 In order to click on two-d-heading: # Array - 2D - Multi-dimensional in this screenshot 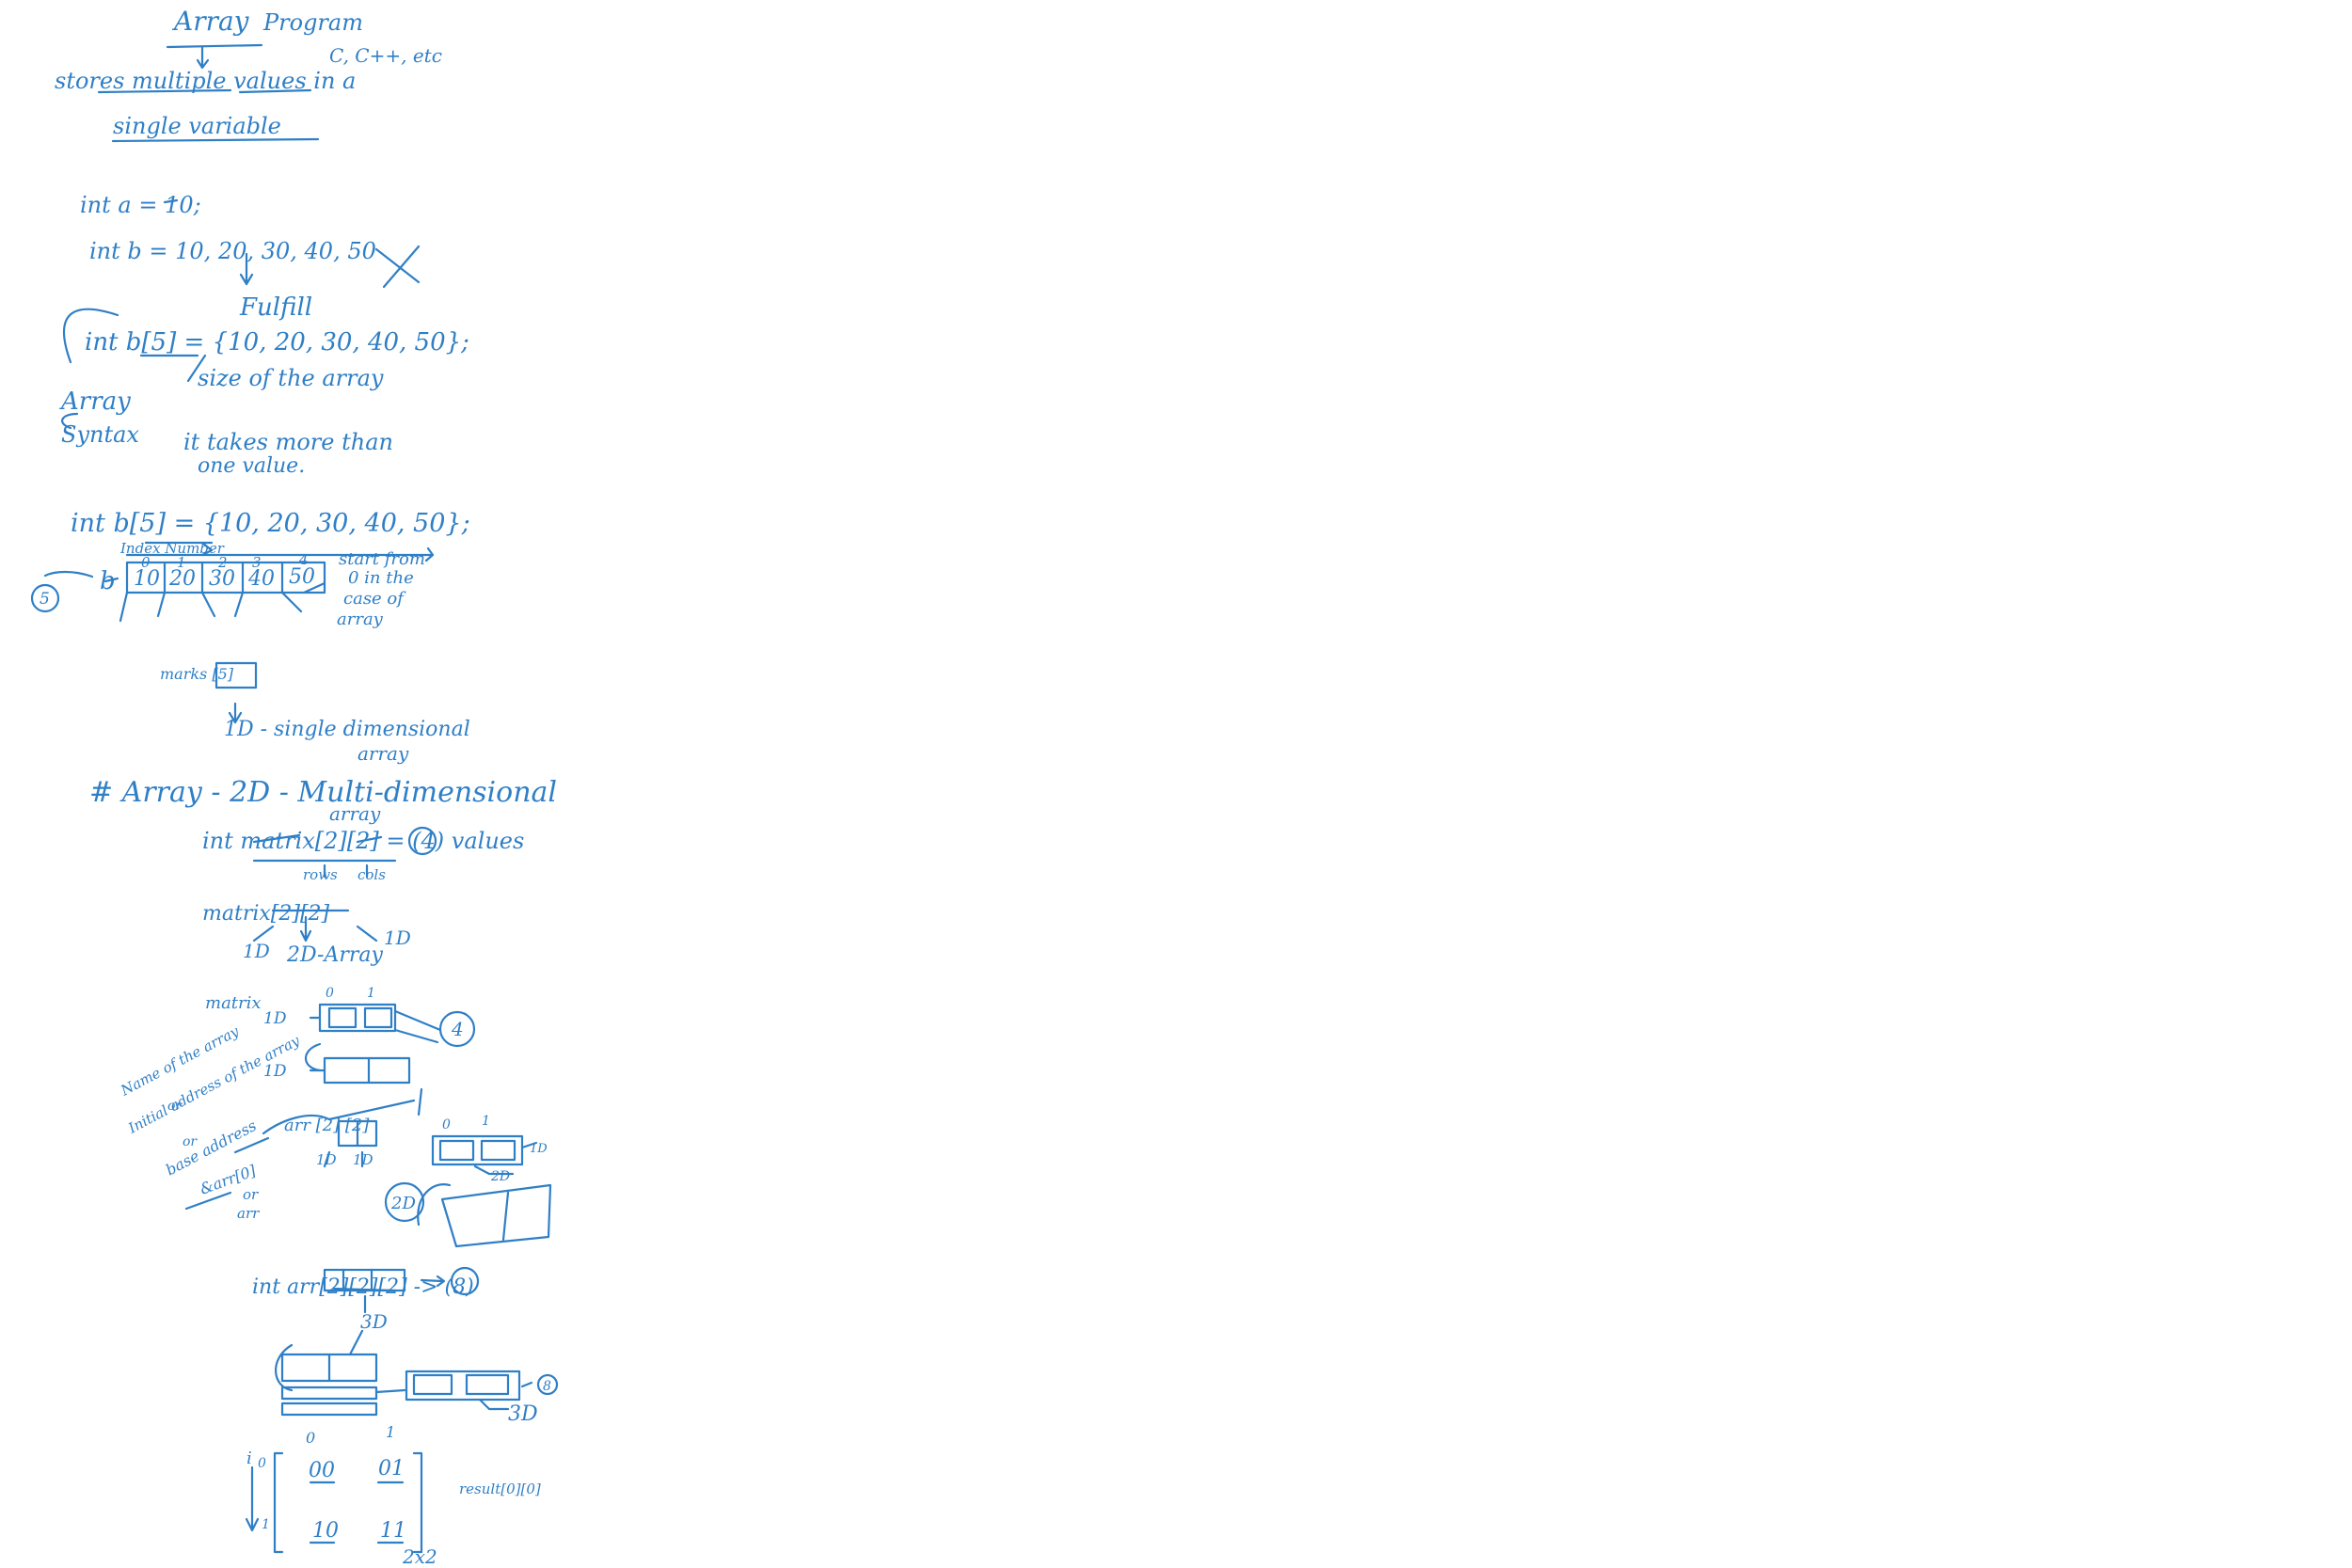, I will do `click(323, 793)`.